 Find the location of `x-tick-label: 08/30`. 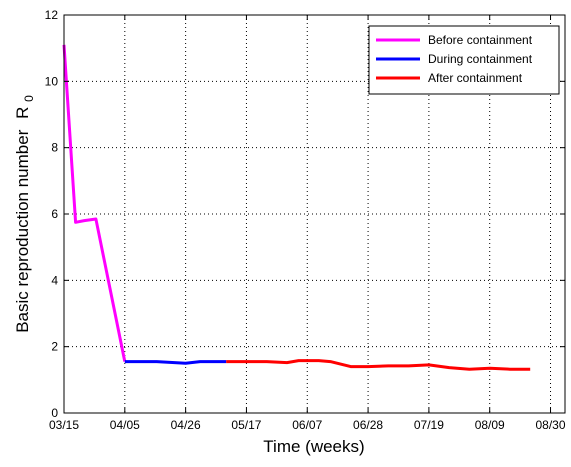

x-tick-label: 08/30 is located at coordinates (551, 425).